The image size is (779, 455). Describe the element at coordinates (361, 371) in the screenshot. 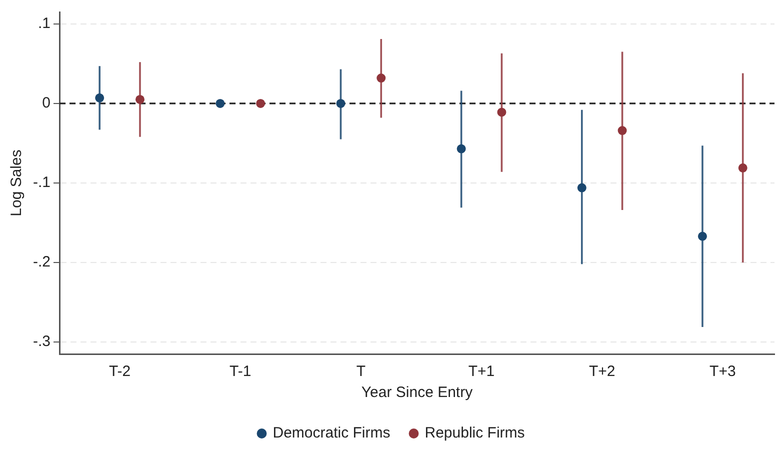

I see `x-tick-label: T` at that location.